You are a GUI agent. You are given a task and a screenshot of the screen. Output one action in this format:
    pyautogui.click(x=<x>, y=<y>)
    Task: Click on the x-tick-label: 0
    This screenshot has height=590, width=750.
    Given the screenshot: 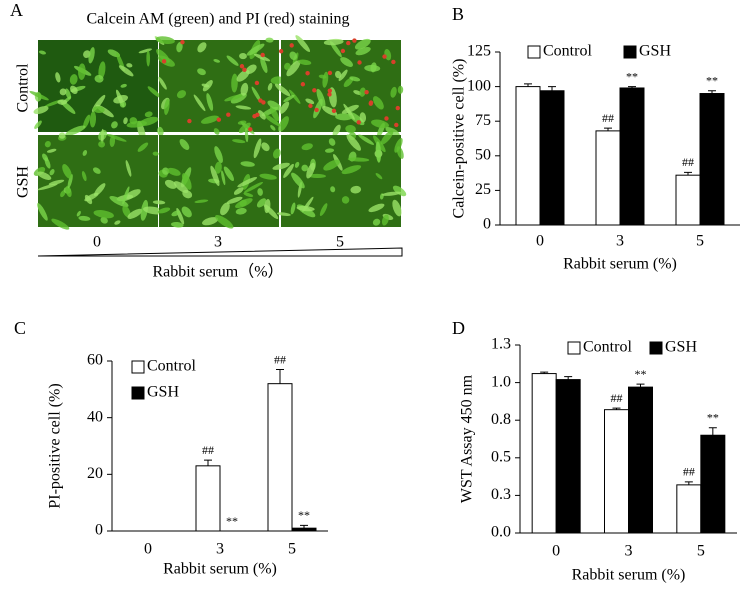 What is the action you would take?
    pyautogui.click(x=556, y=551)
    